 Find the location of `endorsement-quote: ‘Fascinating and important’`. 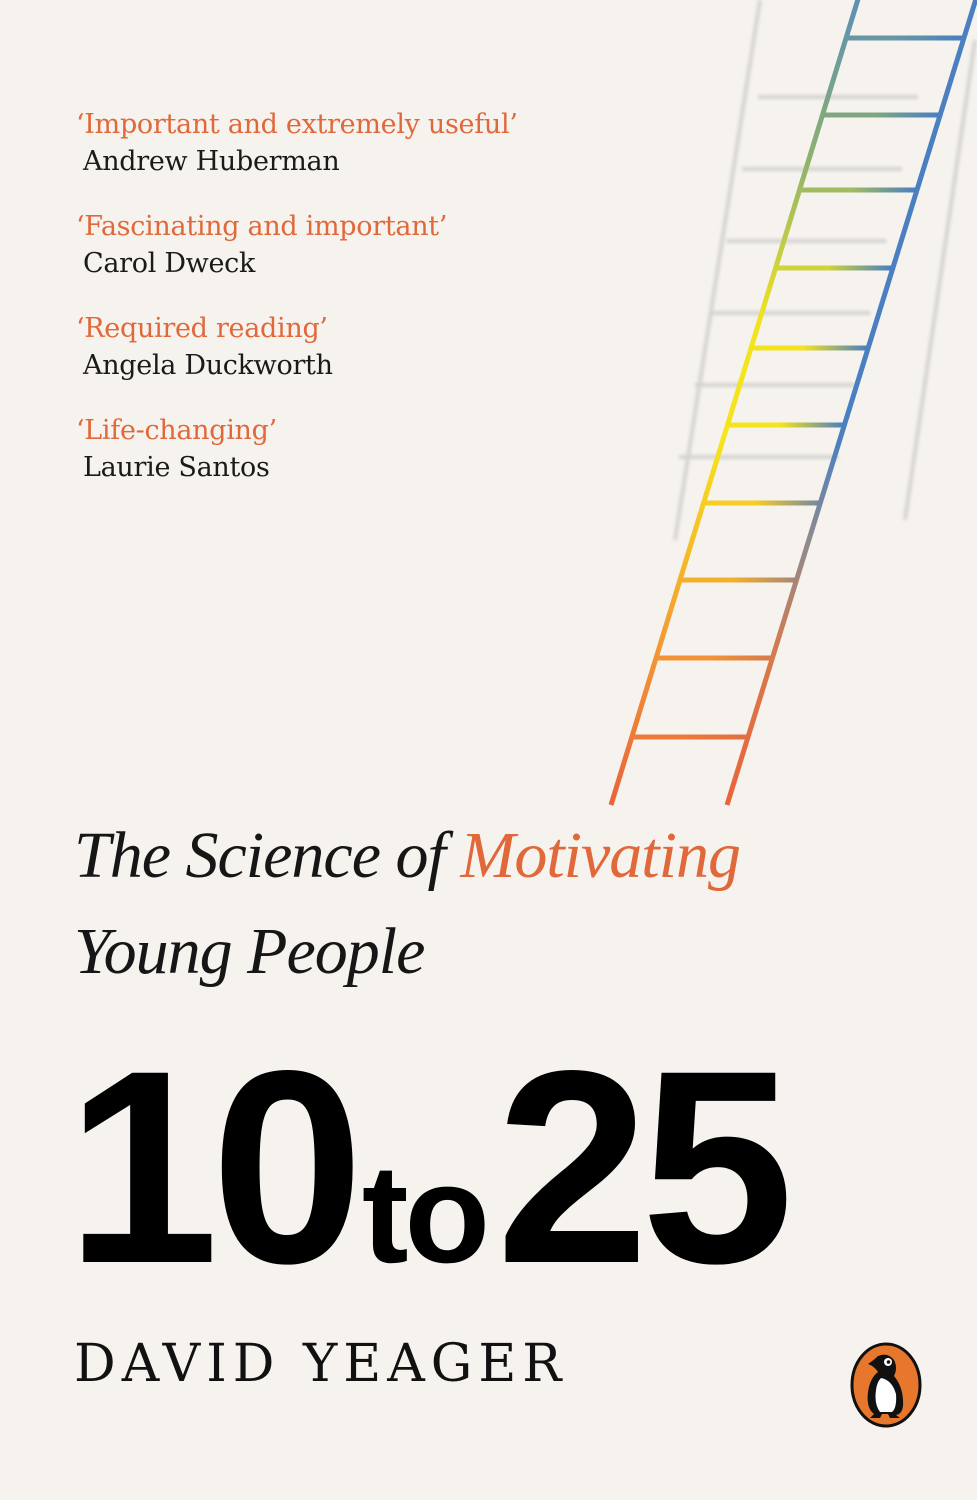

endorsement-quote: ‘Fascinating and important’ is located at coordinates (262, 226).